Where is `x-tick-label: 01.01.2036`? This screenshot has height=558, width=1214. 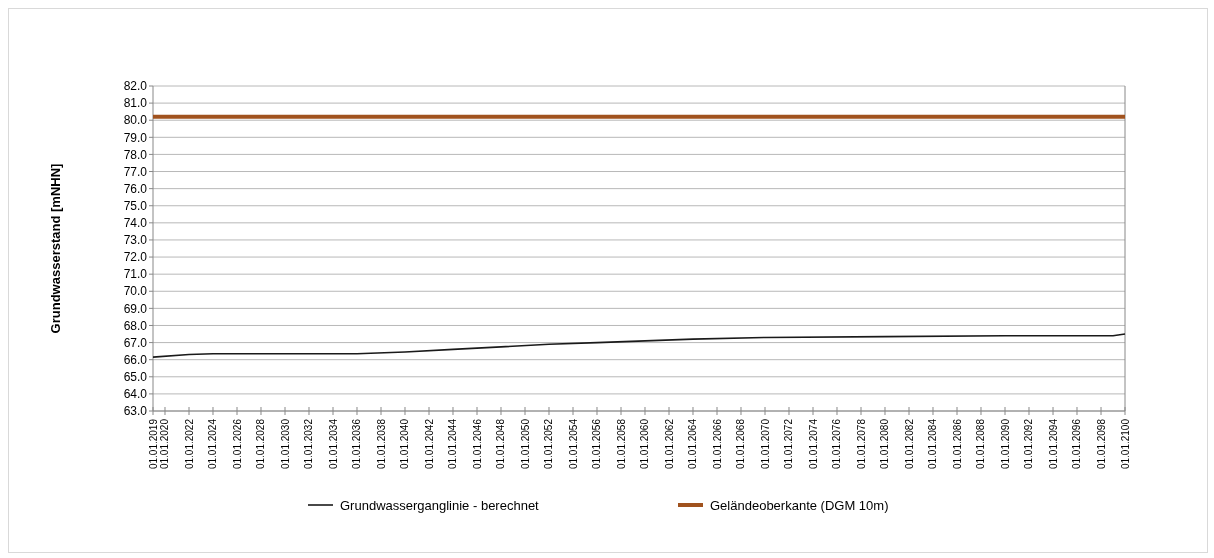 x-tick-label: 01.01.2036 is located at coordinates (357, 444).